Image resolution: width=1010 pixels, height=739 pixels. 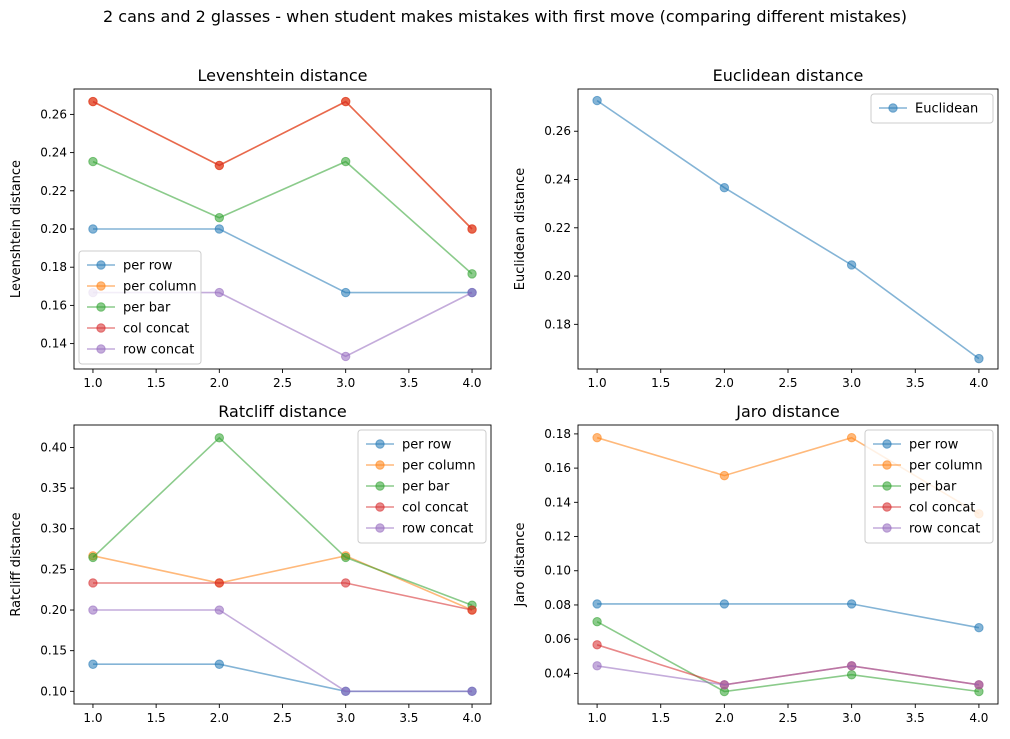 I want to click on y-tick-label: 0.10, so click(x=557, y=571).